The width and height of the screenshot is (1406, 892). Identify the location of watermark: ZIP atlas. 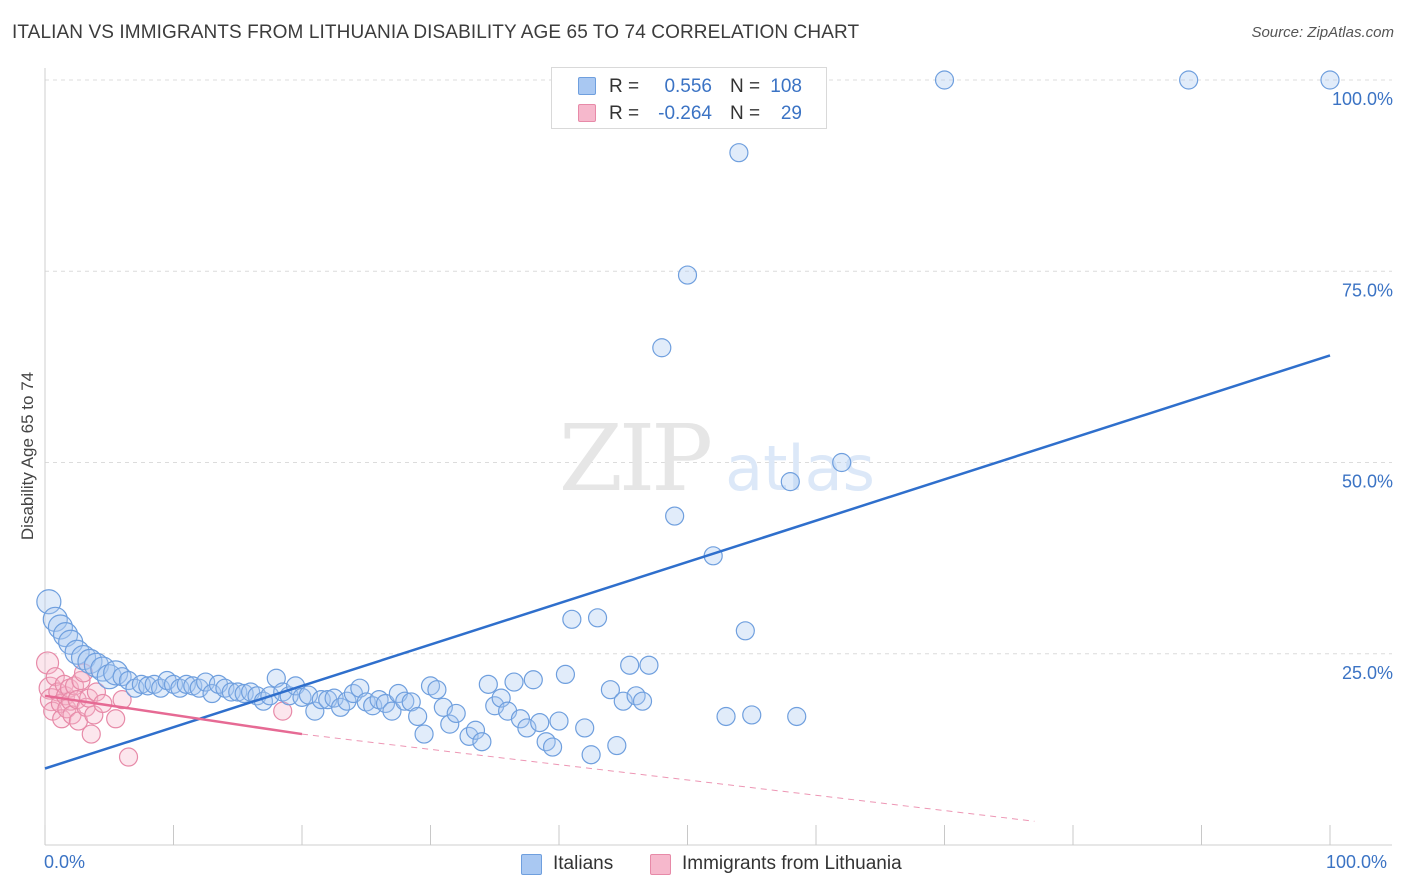
(717, 458).